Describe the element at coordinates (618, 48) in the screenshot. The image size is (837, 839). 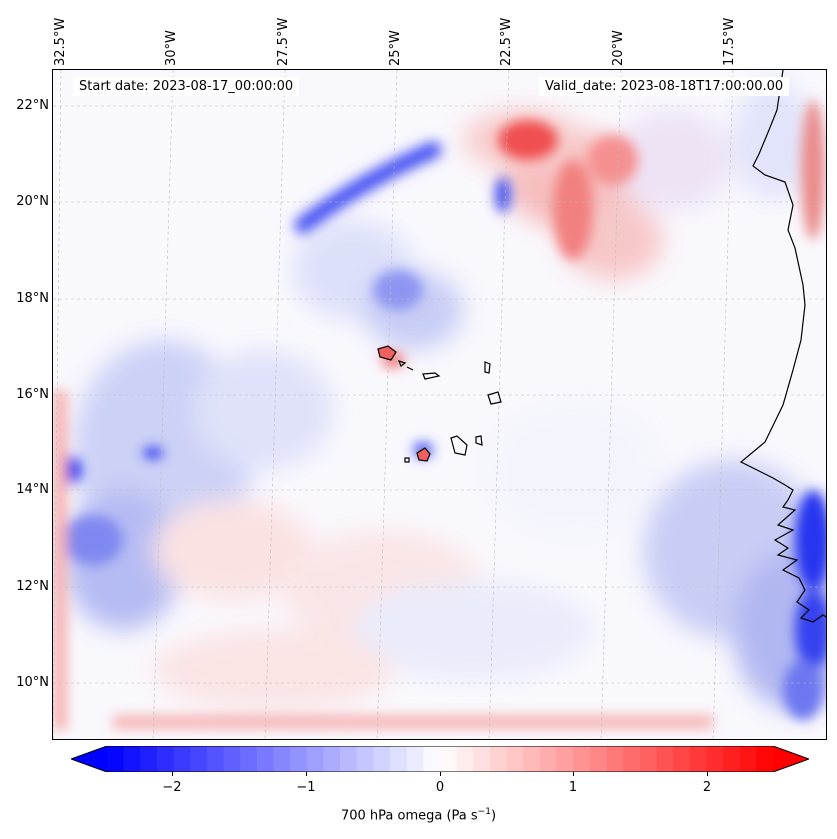
I see `lon-label-20w: 20°W` at that location.